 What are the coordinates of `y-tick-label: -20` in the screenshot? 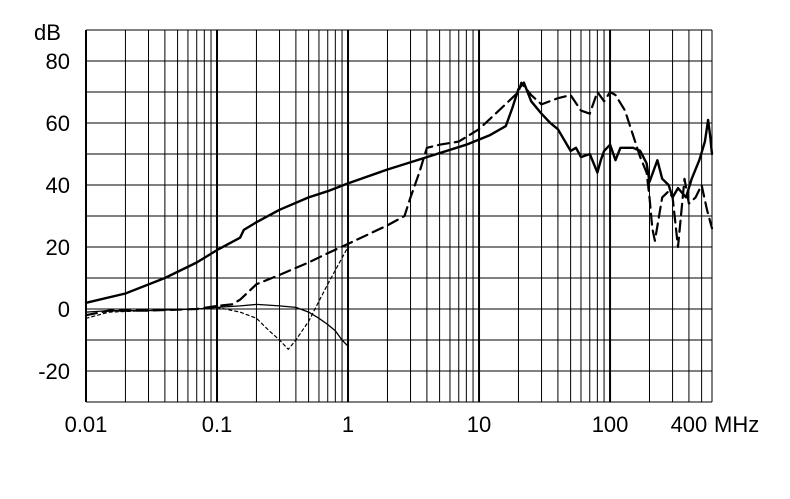 It's located at (54, 371).